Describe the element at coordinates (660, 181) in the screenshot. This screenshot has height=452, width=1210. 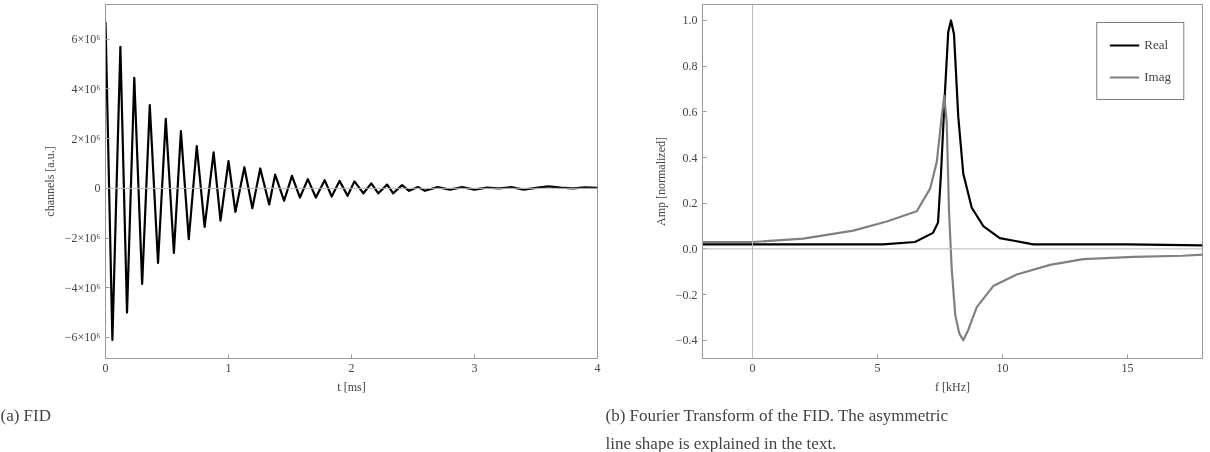
I see `y-axis-title: Amp [normalized]` at that location.